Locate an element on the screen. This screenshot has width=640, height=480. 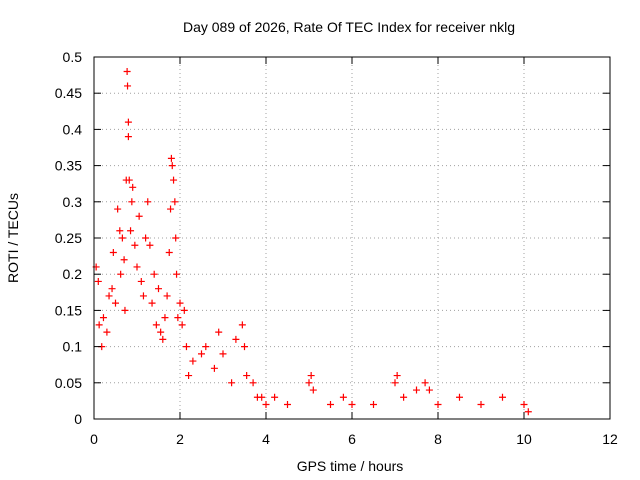
y-tick-label: 0.1 is located at coordinates (73, 347).